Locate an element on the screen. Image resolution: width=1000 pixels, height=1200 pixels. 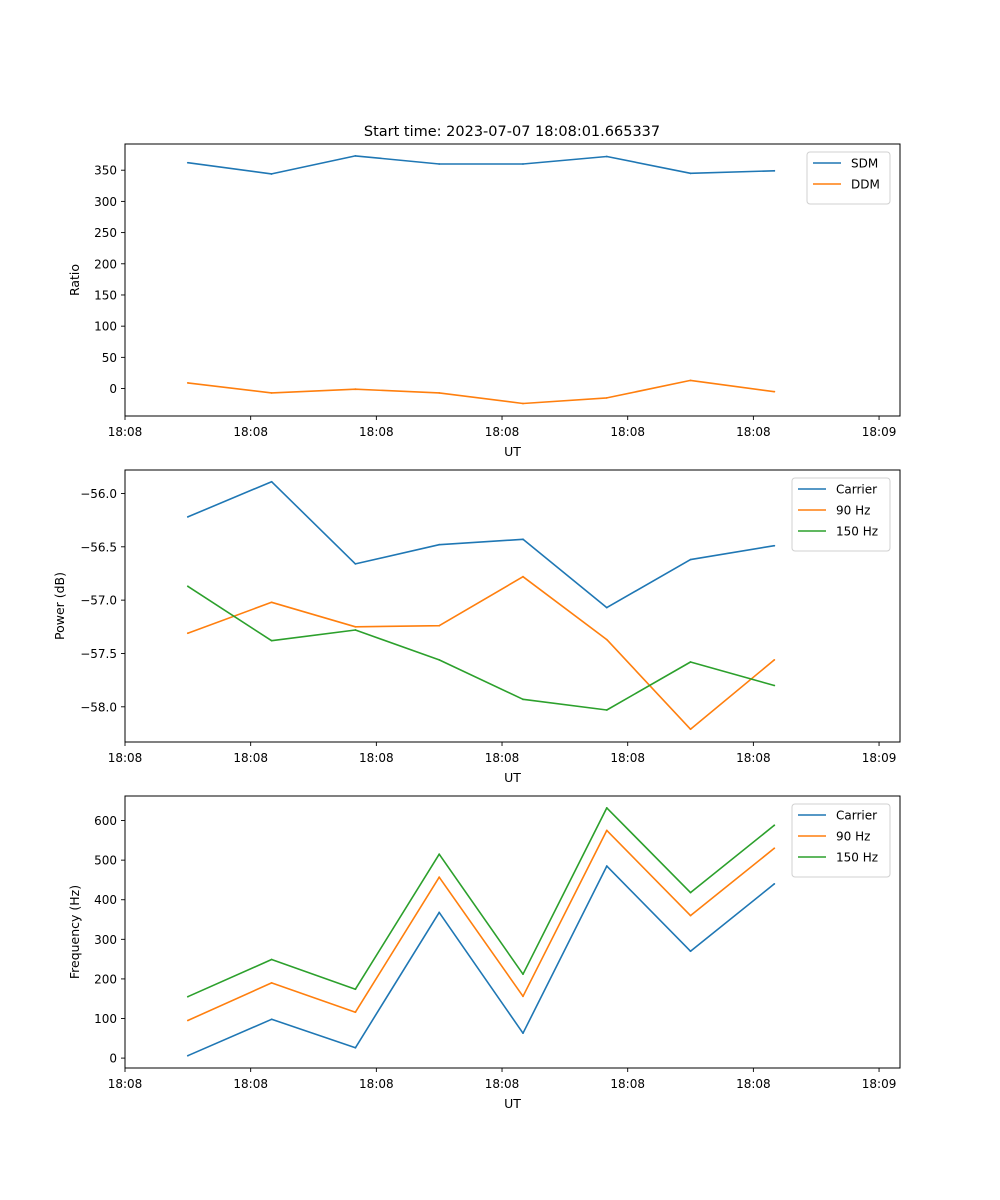
y-tick-label: 0 is located at coordinates (113, 1059).